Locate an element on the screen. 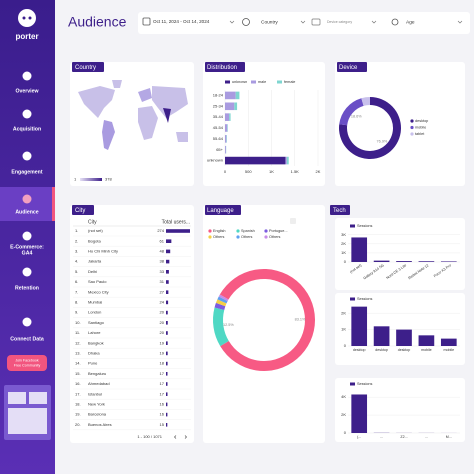 The width and height of the screenshot is (474, 474). filter-age: Age is located at coordinates (410, 22).